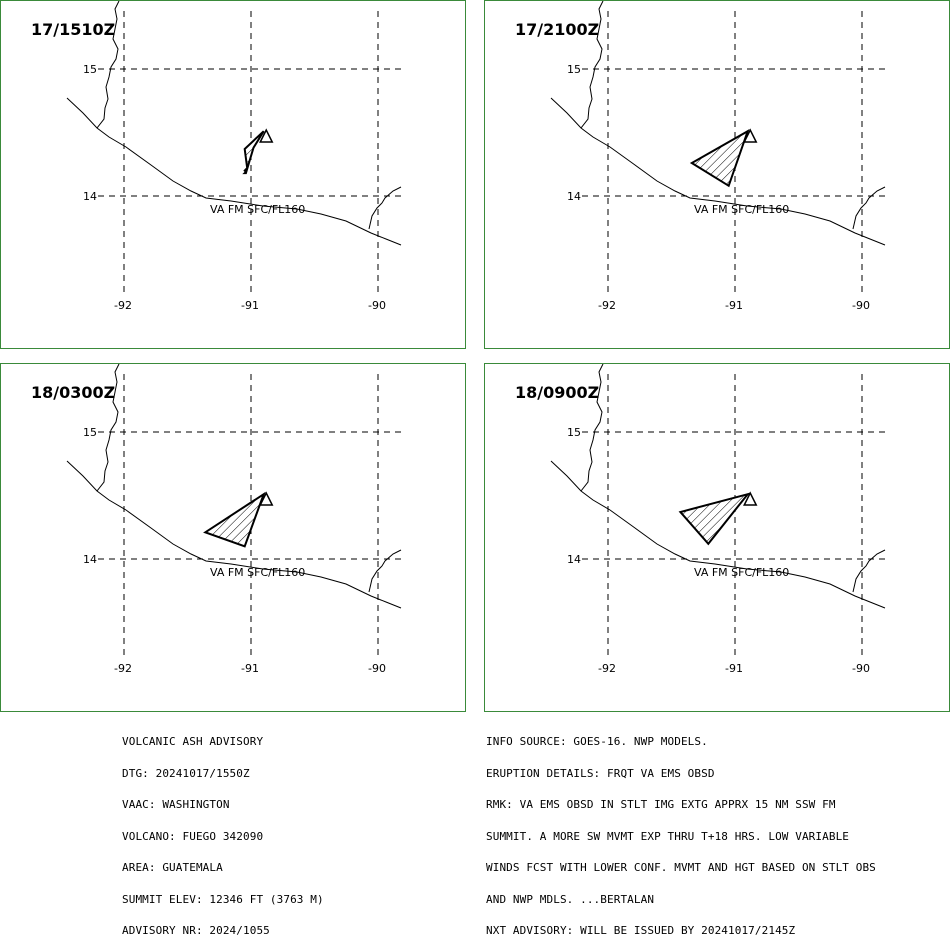 This screenshot has width=950, height=947. I want to click on advisory-volcano: VOLCANO: FUEGO 342090, so click(193, 836).